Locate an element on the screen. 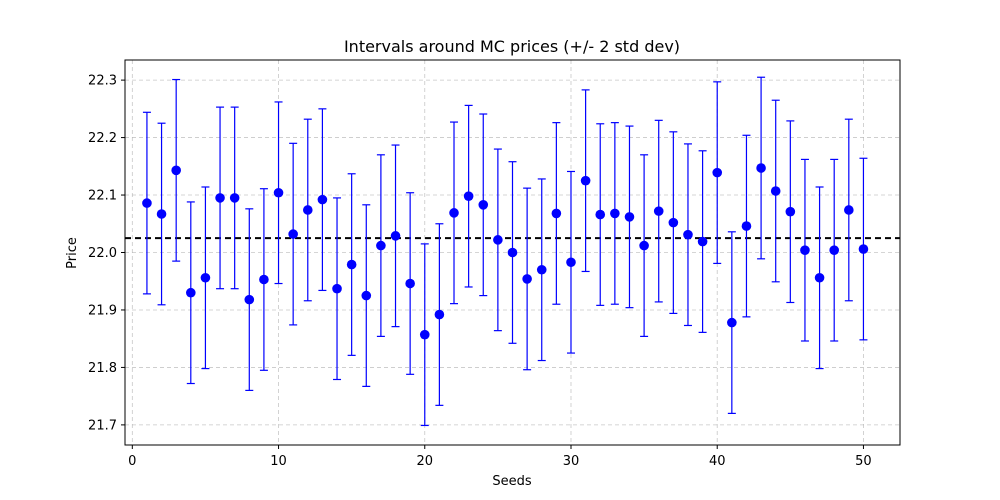  x-tick-label: 20 is located at coordinates (424, 461).